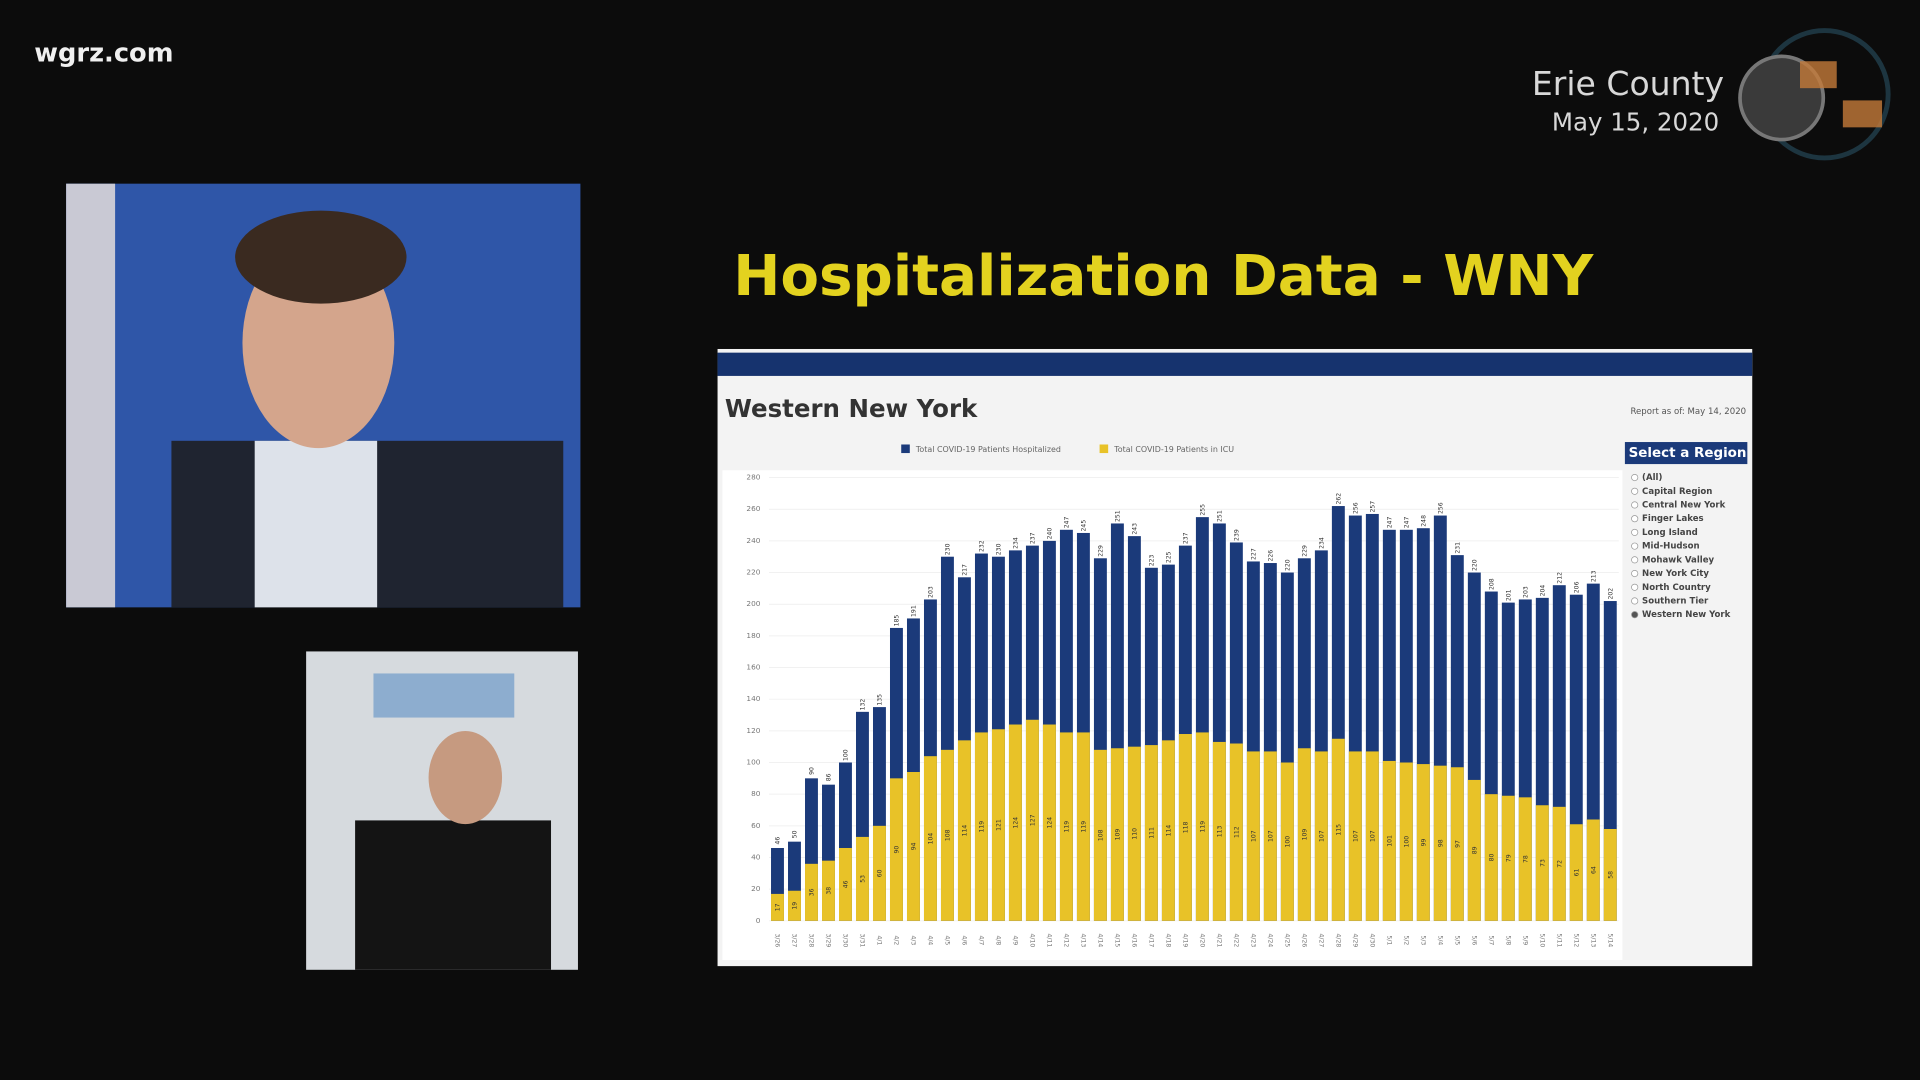  I want to click on x-tick-label: 4/26, so click(1303, 941).